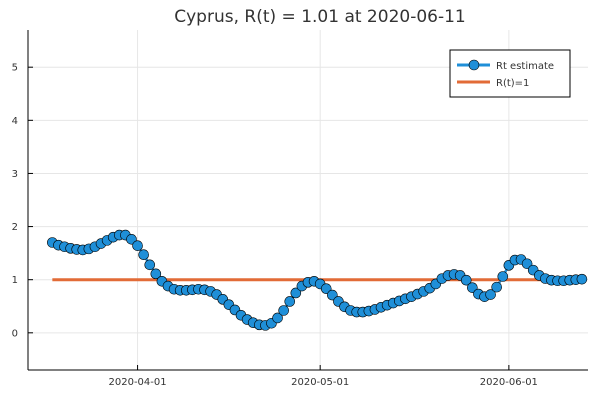  What do you see at coordinates (512, 83) in the screenshot?
I see `legend-label-rt-threshold: R(t)=1` at bounding box center [512, 83].